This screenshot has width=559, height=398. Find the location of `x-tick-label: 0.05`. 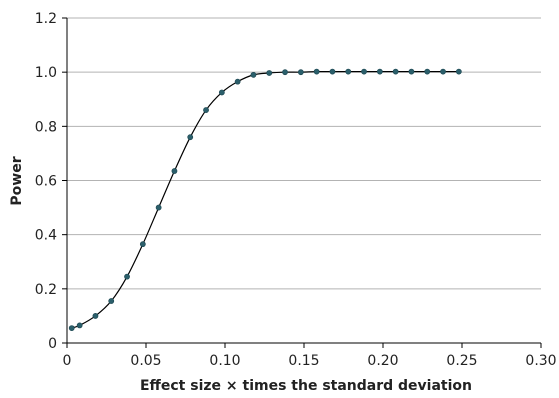

x-tick-label: 0.05 is located at coordinates (145, 361).